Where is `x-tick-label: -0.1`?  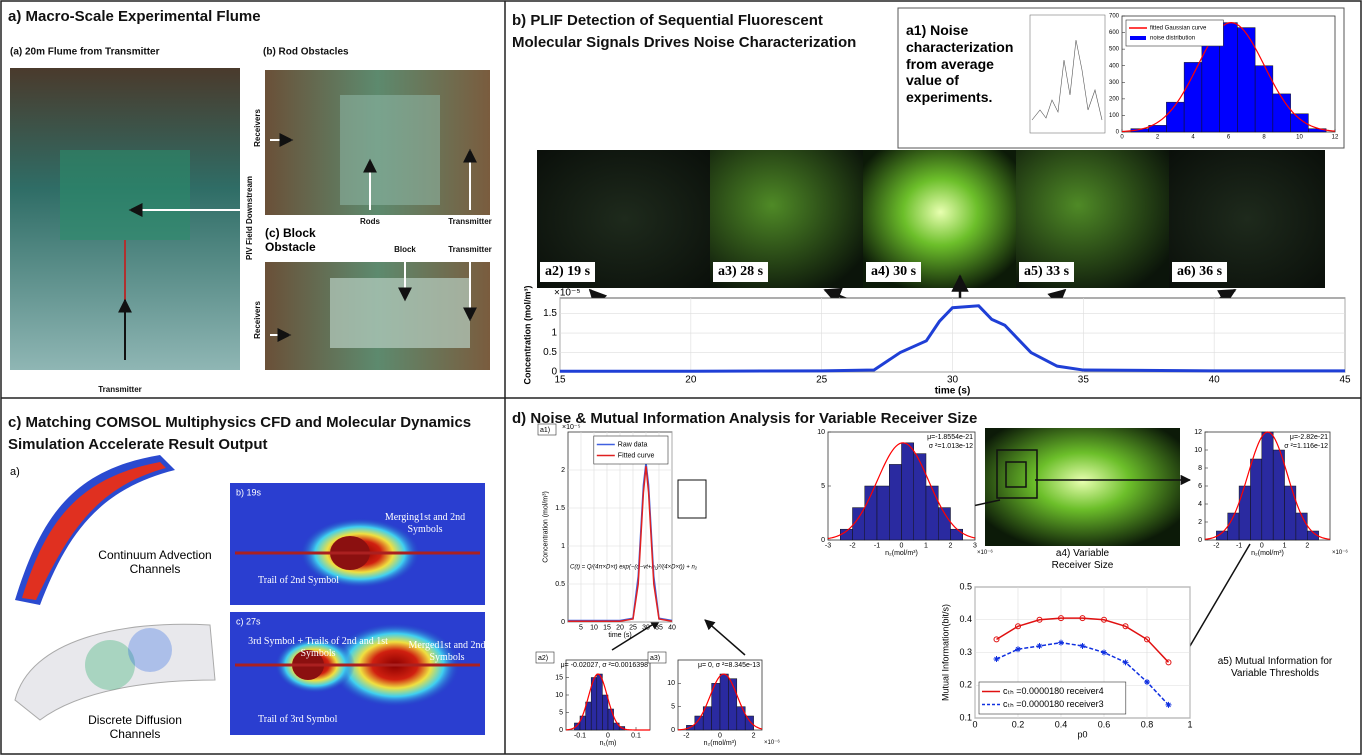 x-tick-label: -0.1 is located at coordinates (580, 735).